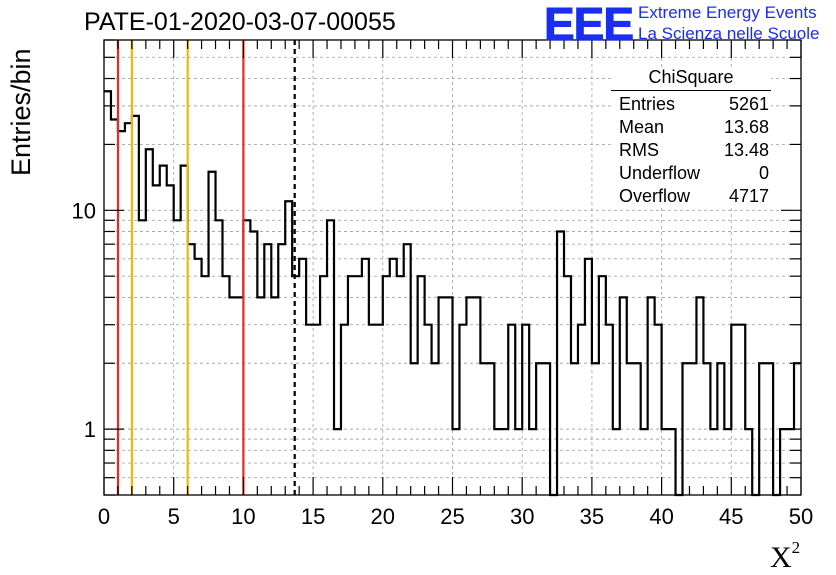 The width and height of the screenshot is (836, 575). I want to click on stats-value: 4717, so click(748, 196).